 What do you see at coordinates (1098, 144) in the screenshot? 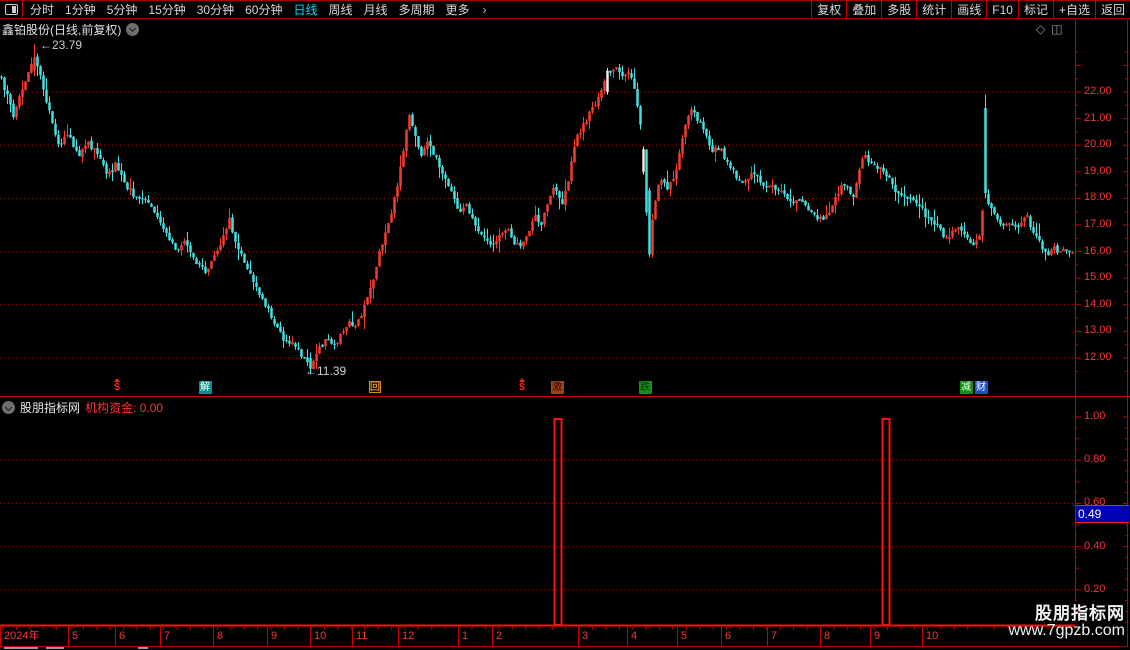
I see `price-axis-label: 20.00` at bounding box center [1098, 144].